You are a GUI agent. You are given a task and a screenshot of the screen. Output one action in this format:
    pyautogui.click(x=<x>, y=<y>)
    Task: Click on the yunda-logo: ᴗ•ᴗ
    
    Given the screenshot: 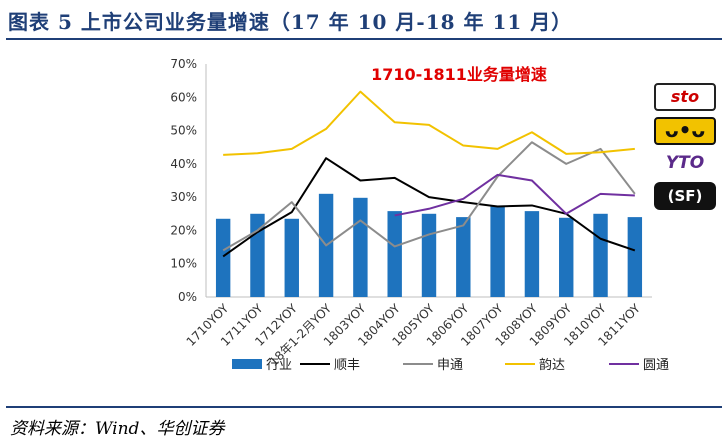 What is the action you would take?
    pyautogui.click(x=685, y=131)
    